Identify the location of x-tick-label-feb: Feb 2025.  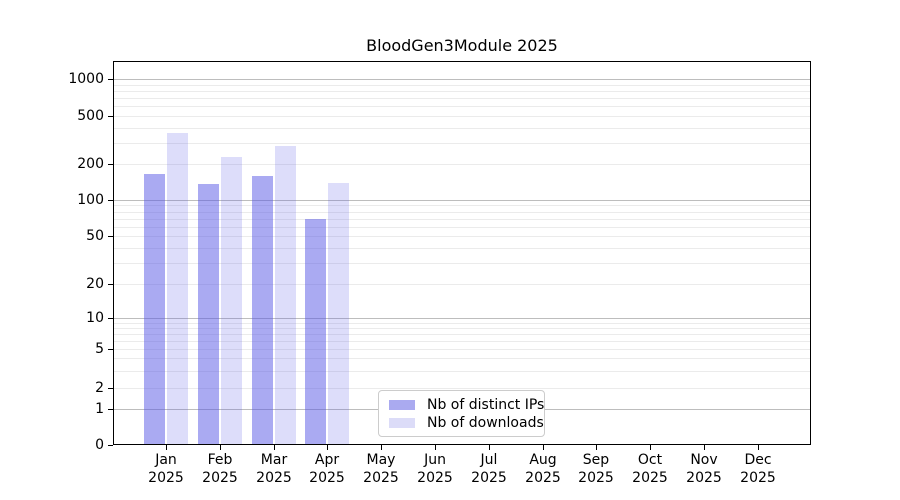
(220, 469).